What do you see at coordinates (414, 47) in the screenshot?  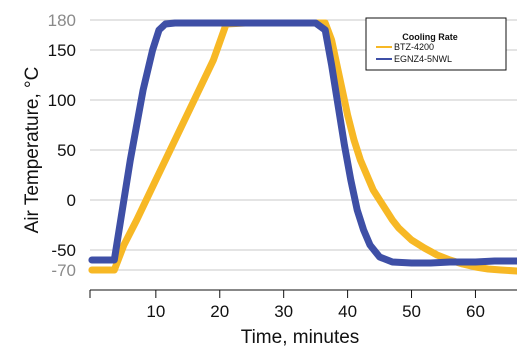 I see `legend-label: BTZ-4200` at bounding box center [414, 47].